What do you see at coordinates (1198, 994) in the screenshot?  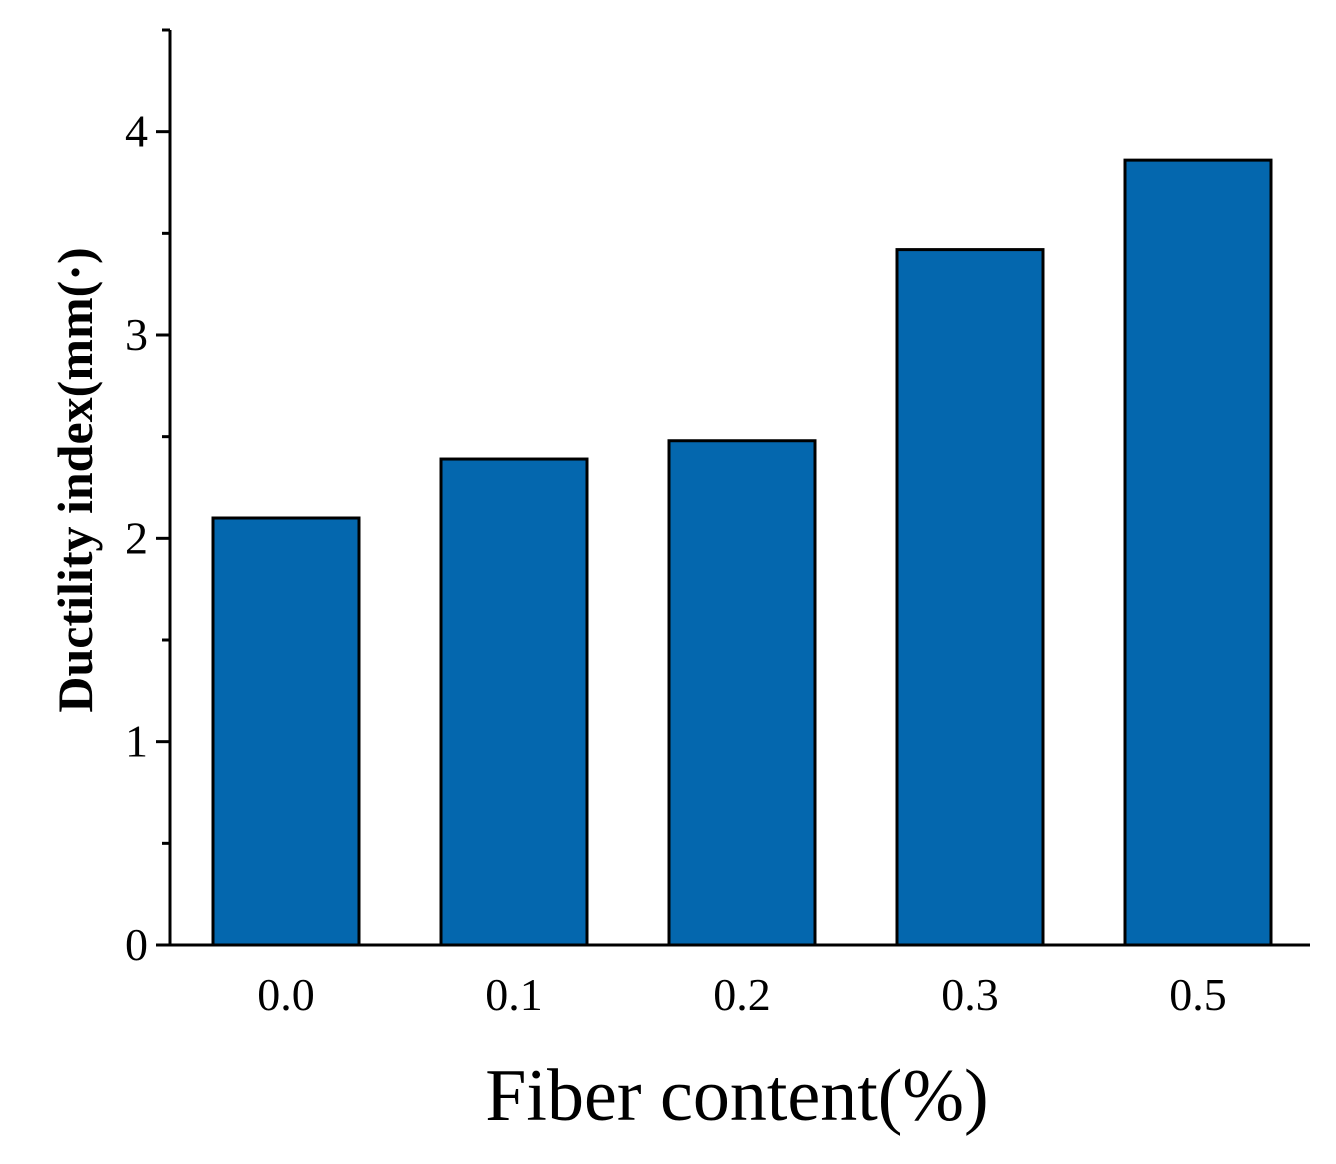 I see `x-tick-label: 0.5` at bounding box center [1198, 994].